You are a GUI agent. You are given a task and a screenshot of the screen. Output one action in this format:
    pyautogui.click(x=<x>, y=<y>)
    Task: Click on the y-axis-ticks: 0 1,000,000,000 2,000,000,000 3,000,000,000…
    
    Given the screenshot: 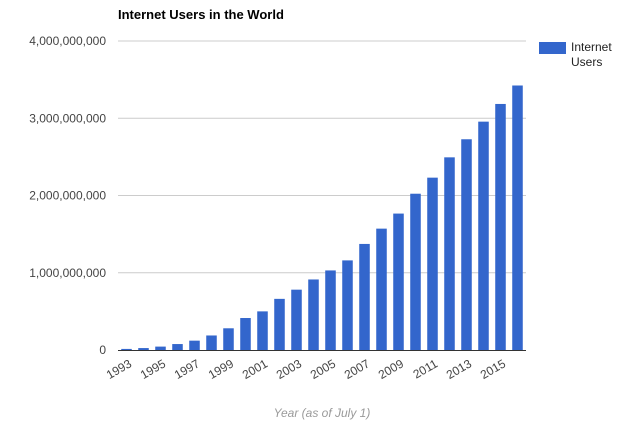 What is the action you would take?
    pyautogui.click(x=67, y=195)
    